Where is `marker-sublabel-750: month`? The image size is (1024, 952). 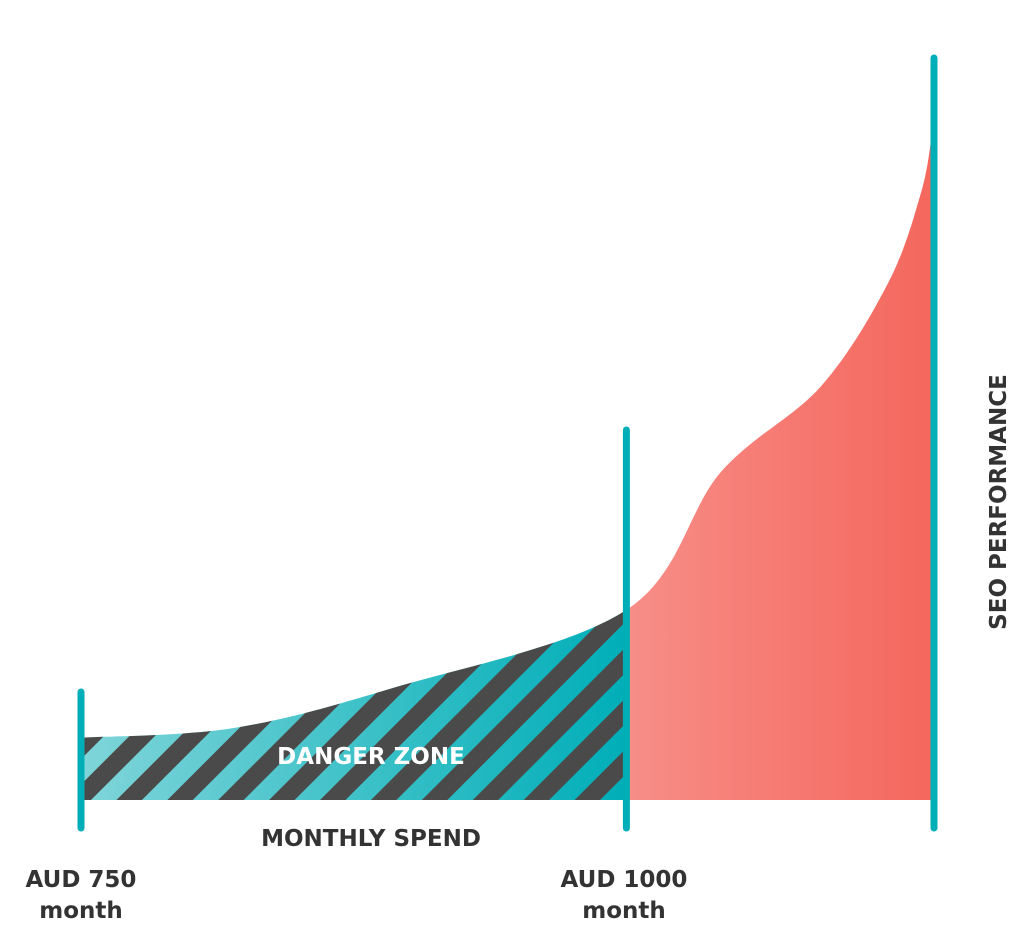
marker-sublabel-750: month is located at coordinates (81, 911).